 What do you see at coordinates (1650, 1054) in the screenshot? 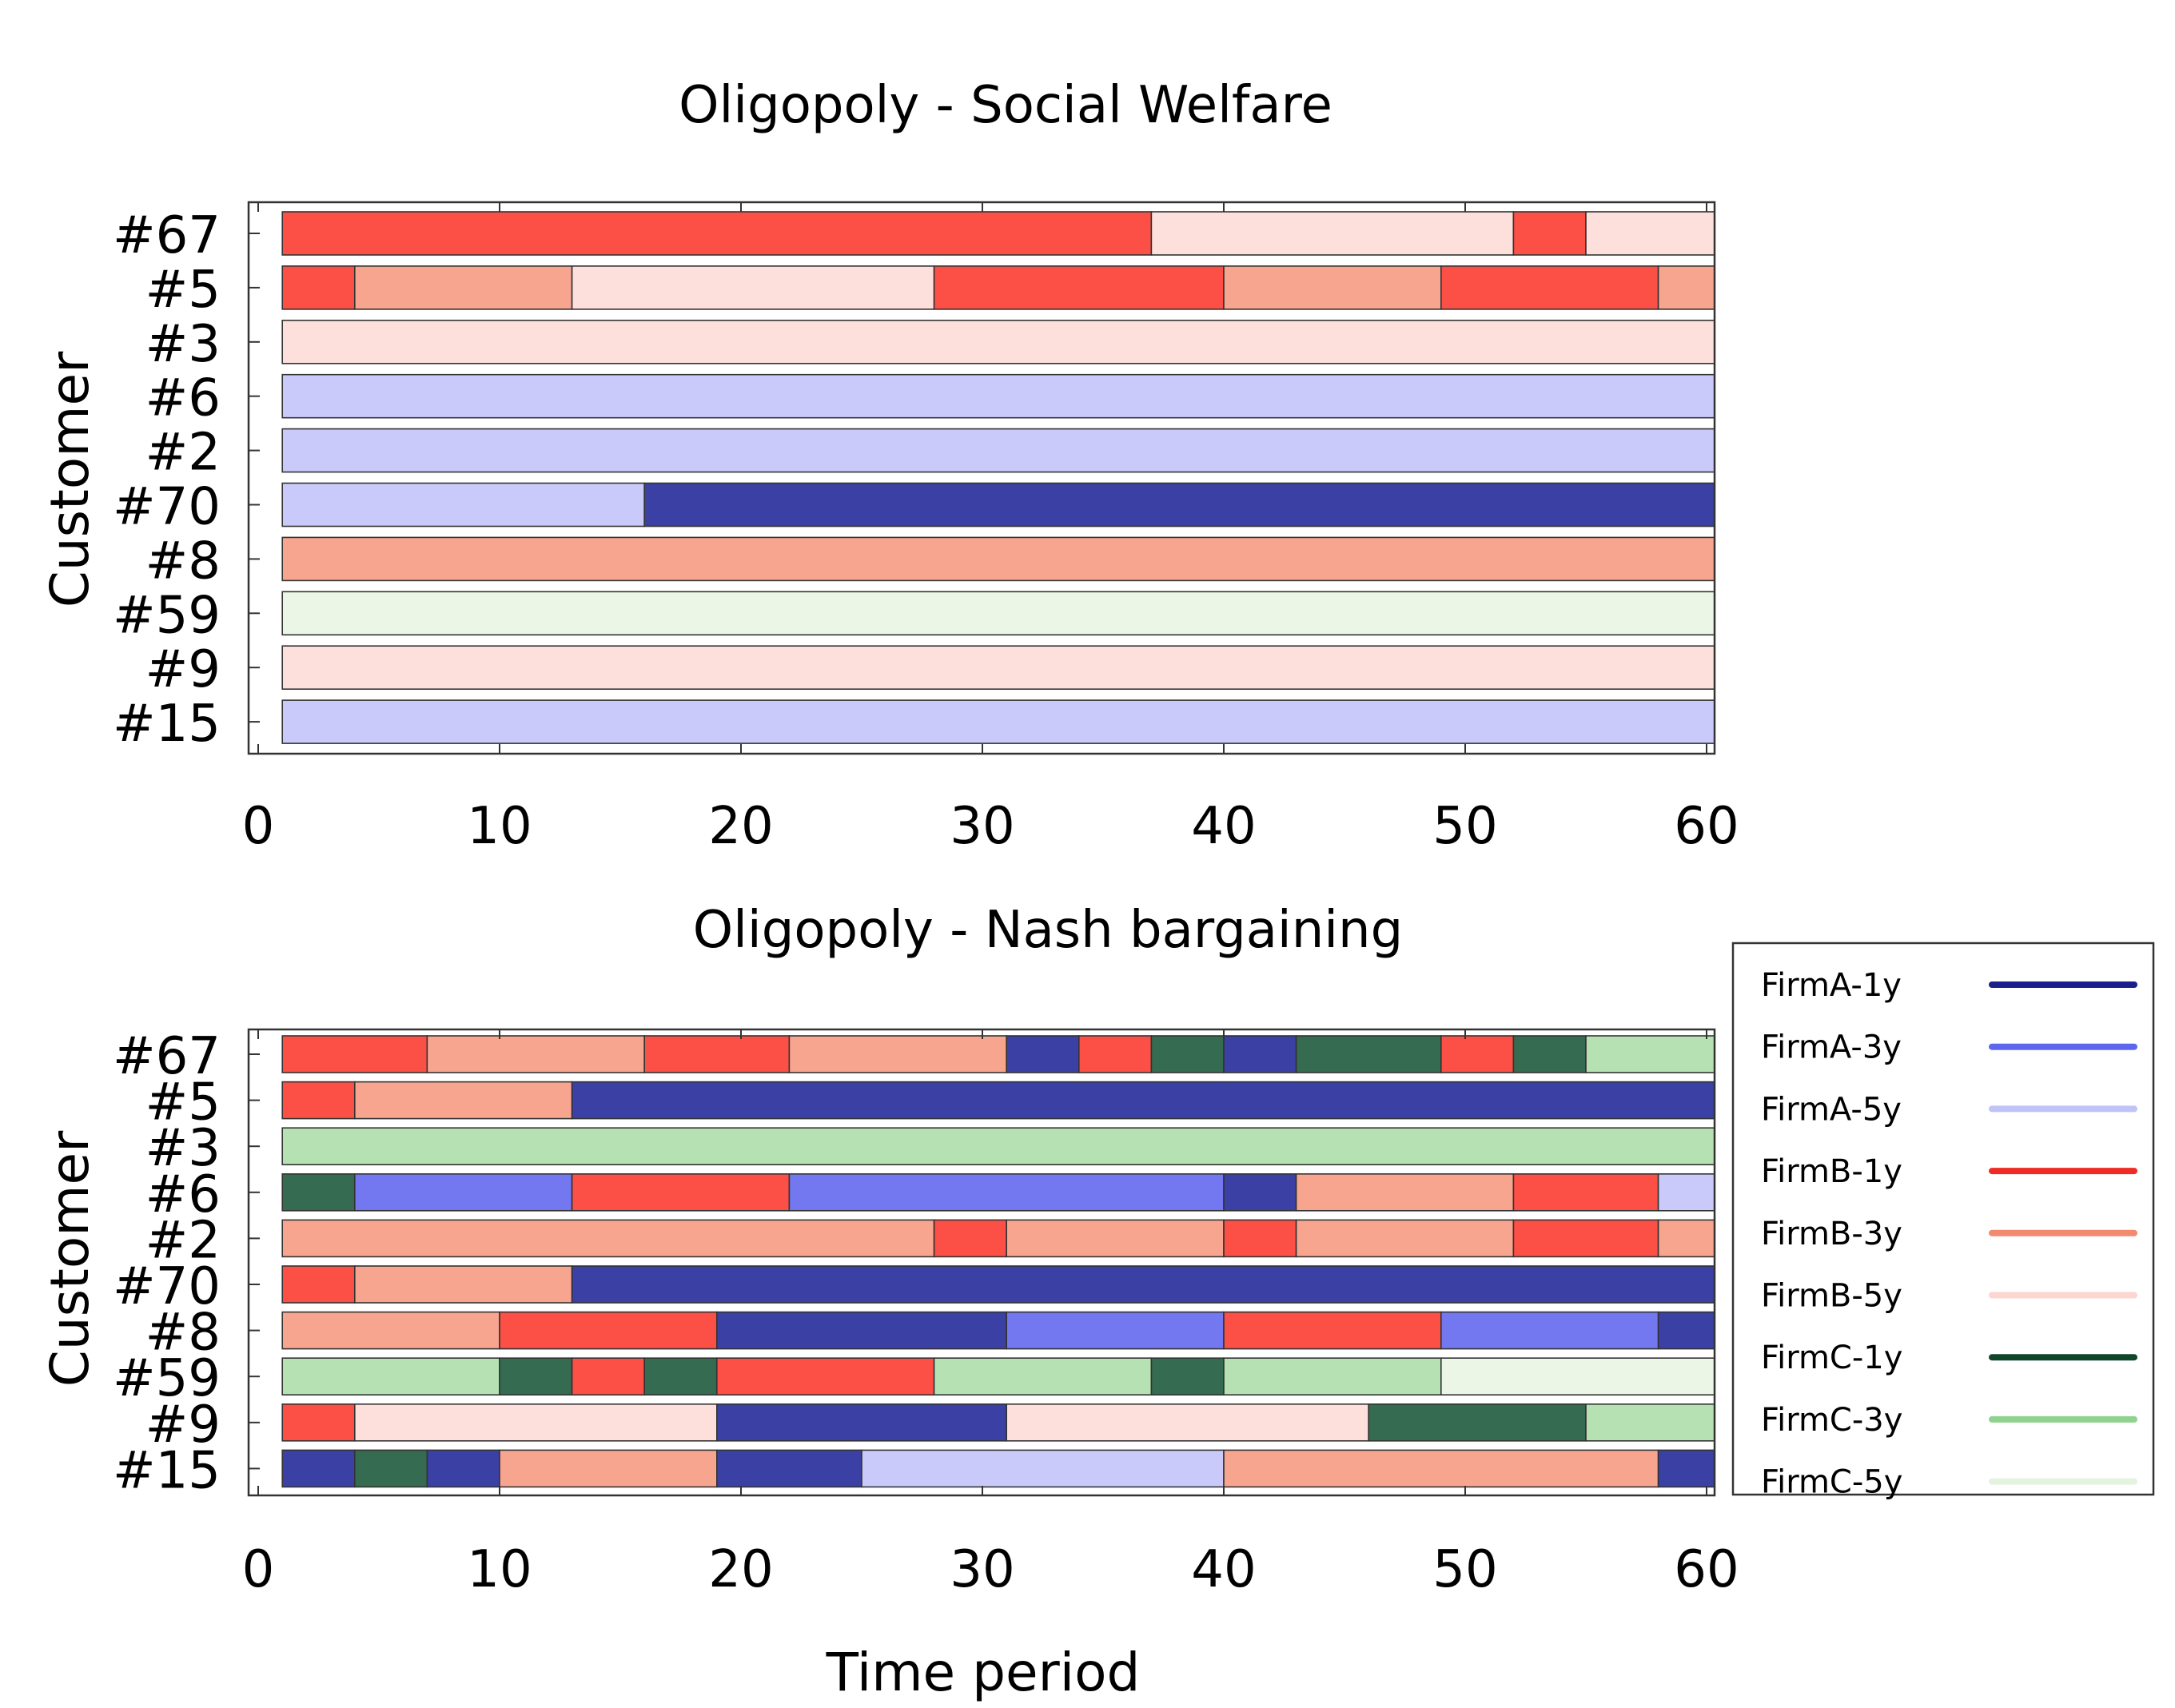
I see `bar-segment-c67-firmc-3y` at bounding box center [1650, 1054].